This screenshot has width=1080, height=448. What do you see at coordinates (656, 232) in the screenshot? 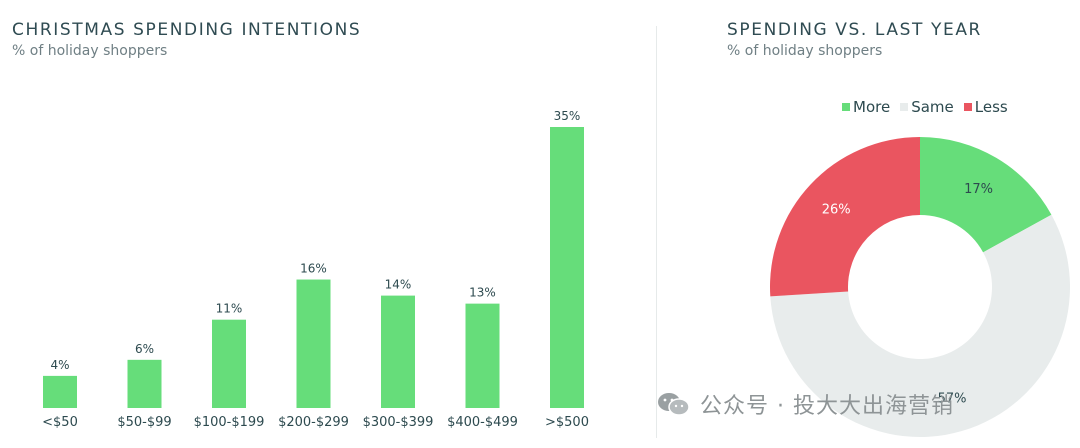
I see `panel-divider` at bounding box center [656, 232].